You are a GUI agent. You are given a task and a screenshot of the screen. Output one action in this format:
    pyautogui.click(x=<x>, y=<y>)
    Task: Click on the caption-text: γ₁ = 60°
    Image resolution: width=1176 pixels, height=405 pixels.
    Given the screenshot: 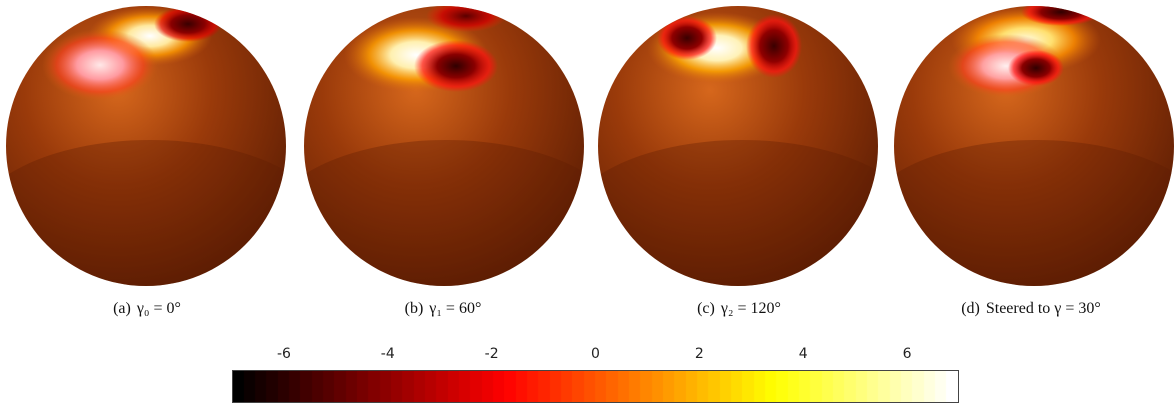 What is the action you would take?
    pyautogui.click(x=455, y=308)
    